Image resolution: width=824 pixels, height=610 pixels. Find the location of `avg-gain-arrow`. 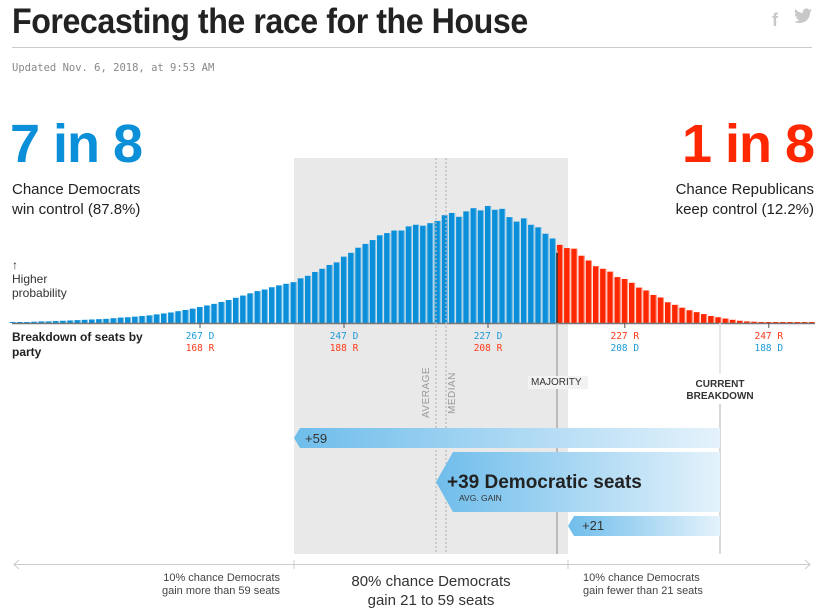

avg-gain-arrow is located at coordinates (578, 482).